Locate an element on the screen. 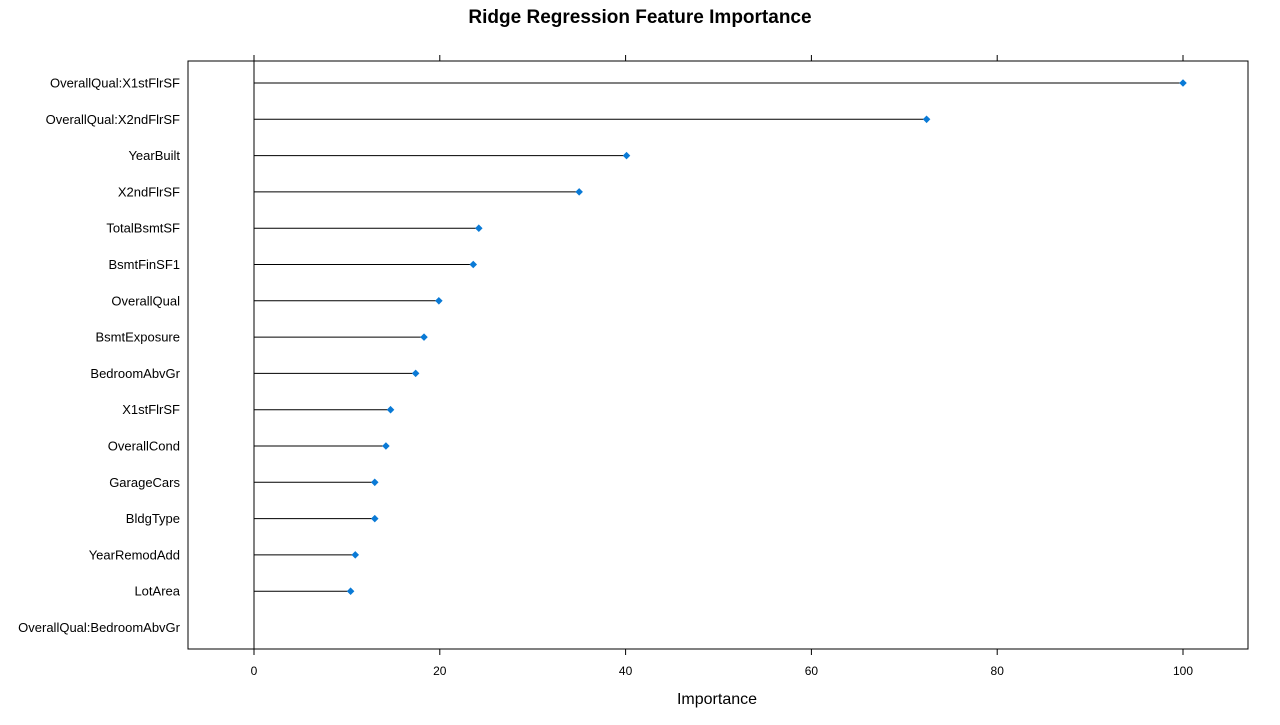  category-label: X1stFlrSF is located at coordinates (151, 409).